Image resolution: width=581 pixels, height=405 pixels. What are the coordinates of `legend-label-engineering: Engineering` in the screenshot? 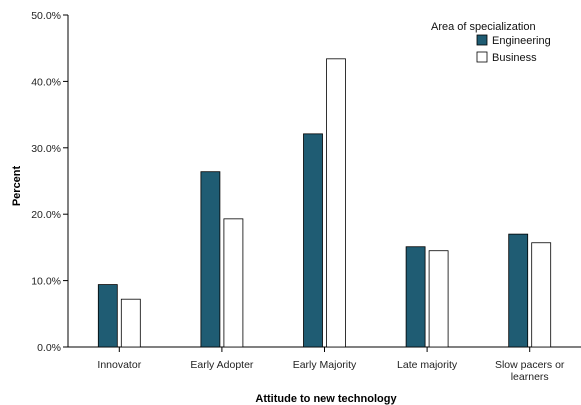 It's located at (521, 41).